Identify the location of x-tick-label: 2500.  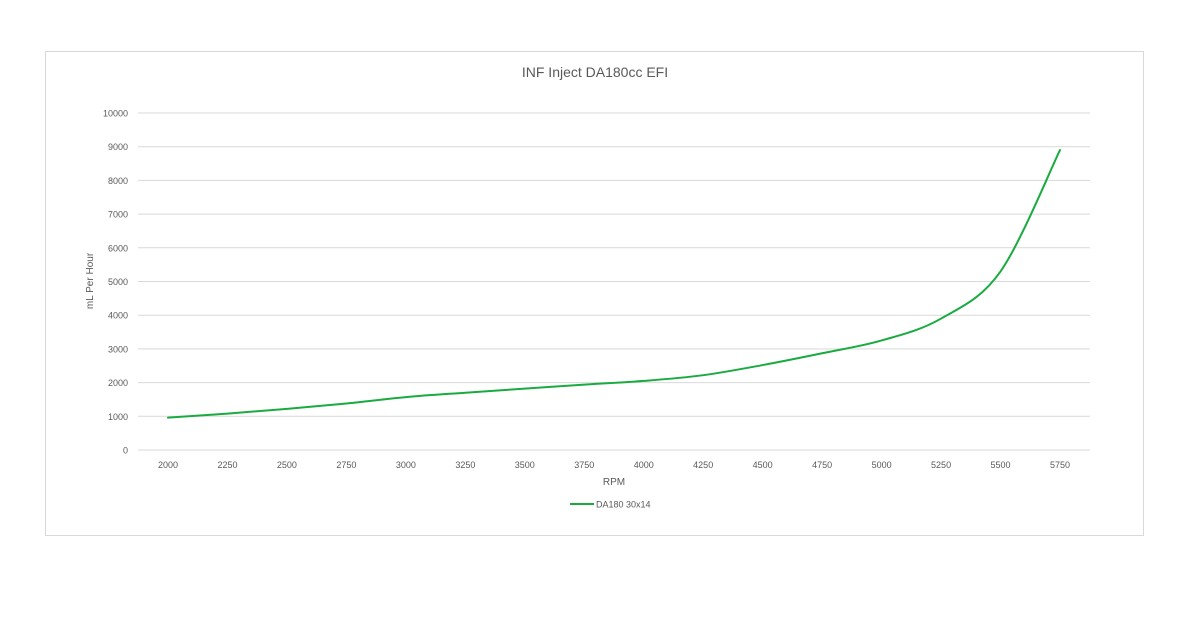
(287, 465).